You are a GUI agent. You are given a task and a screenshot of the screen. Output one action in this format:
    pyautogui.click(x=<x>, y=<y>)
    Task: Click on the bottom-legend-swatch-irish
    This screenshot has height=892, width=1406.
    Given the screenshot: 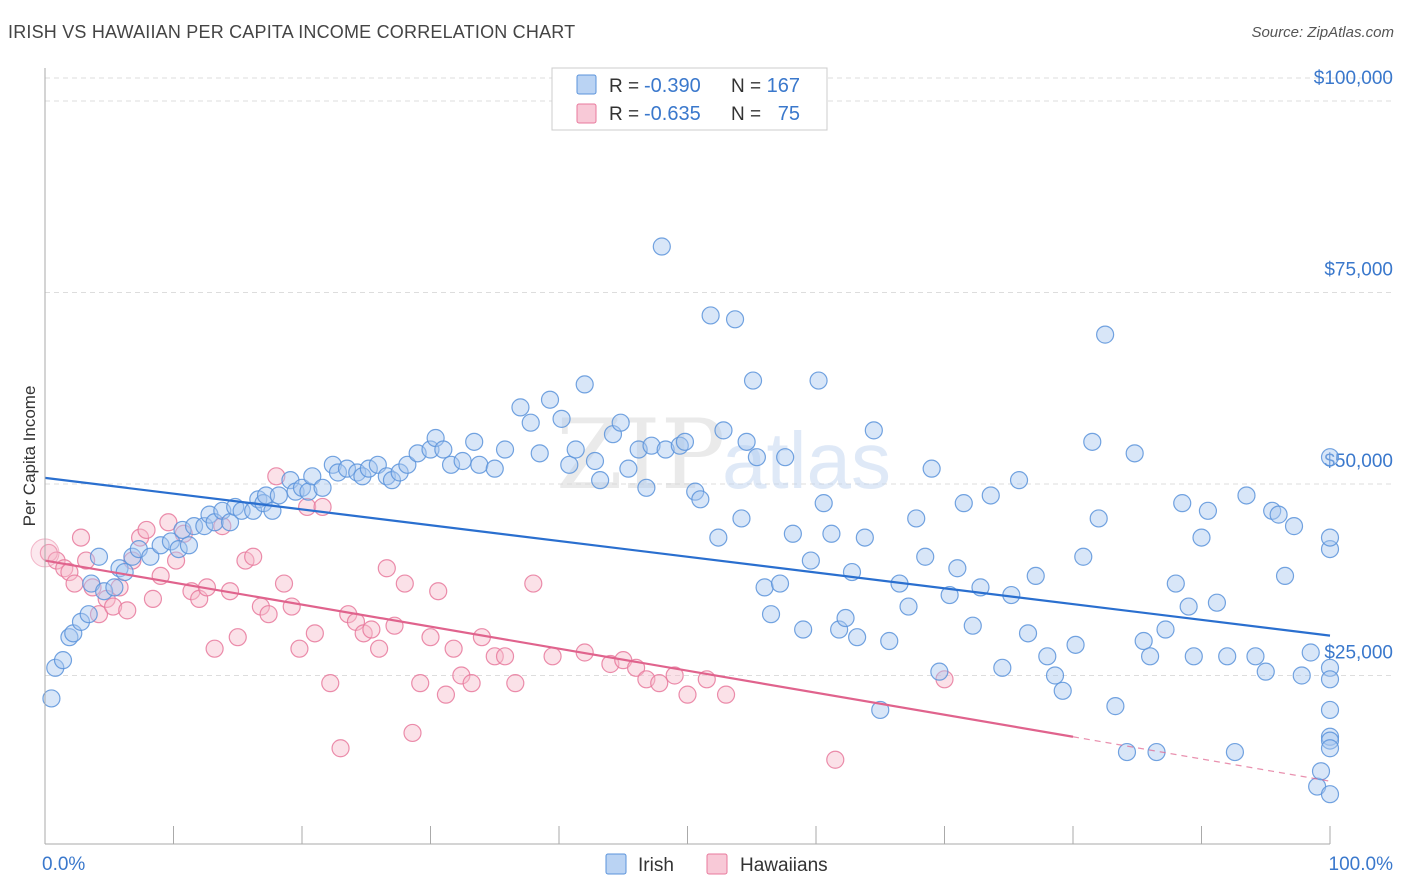 What is the action you would take?
    pyautogui.click(x=616, y=864)
    